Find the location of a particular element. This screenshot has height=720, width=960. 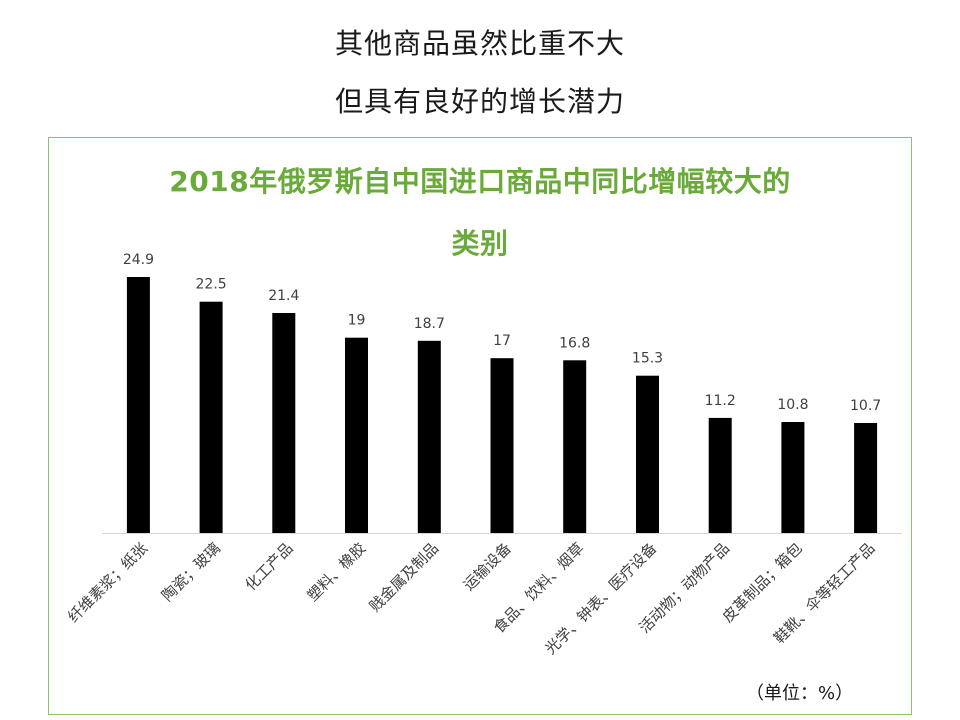

data-label: 21.4 is located at coordinates (283, 296).